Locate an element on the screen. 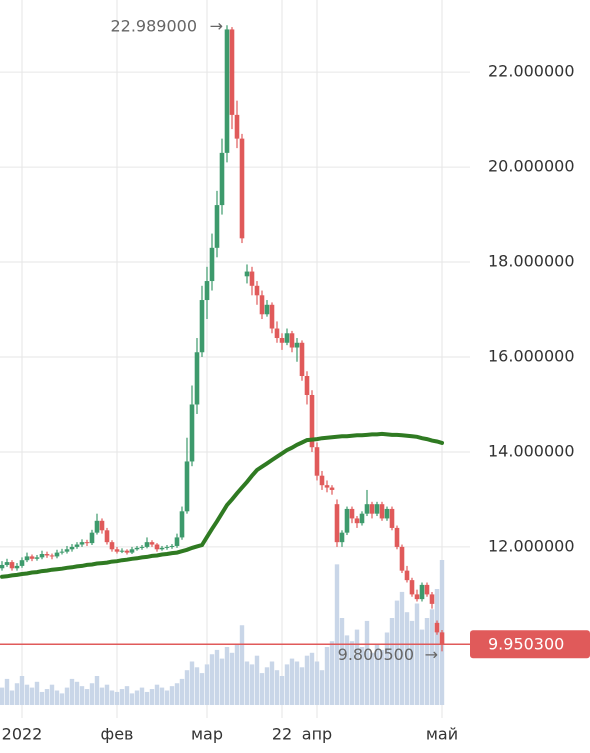  price-badge-label: 9.950300 is located at coordinates (526, 644).